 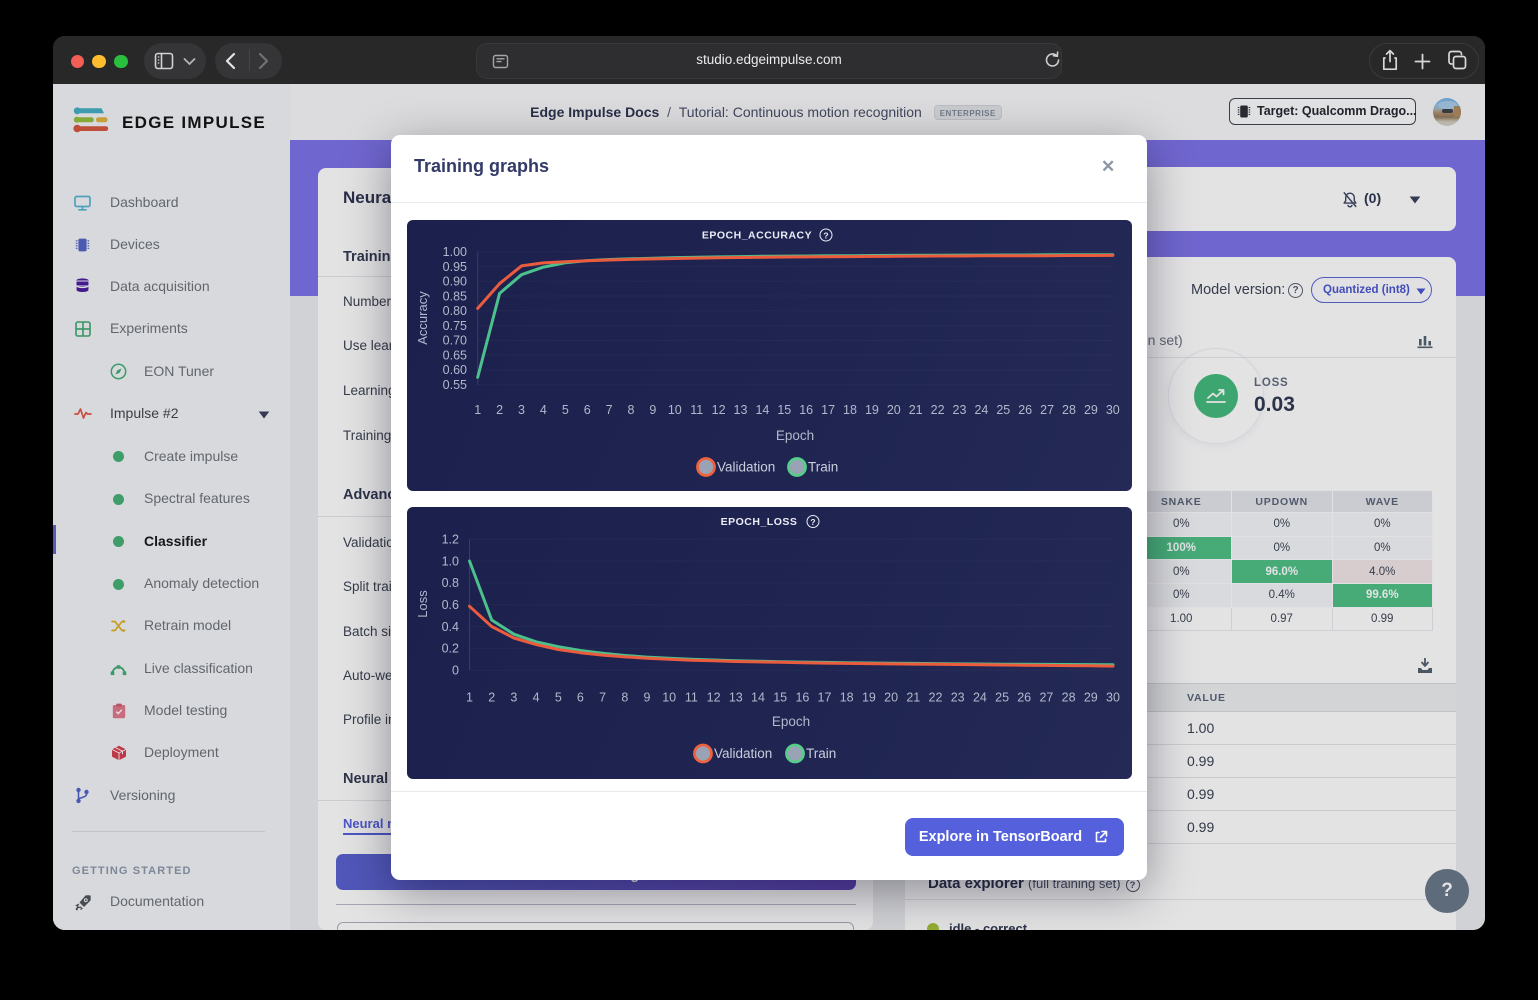 I want to click on svg-text: Accuracy, so click(x=422, y=317).